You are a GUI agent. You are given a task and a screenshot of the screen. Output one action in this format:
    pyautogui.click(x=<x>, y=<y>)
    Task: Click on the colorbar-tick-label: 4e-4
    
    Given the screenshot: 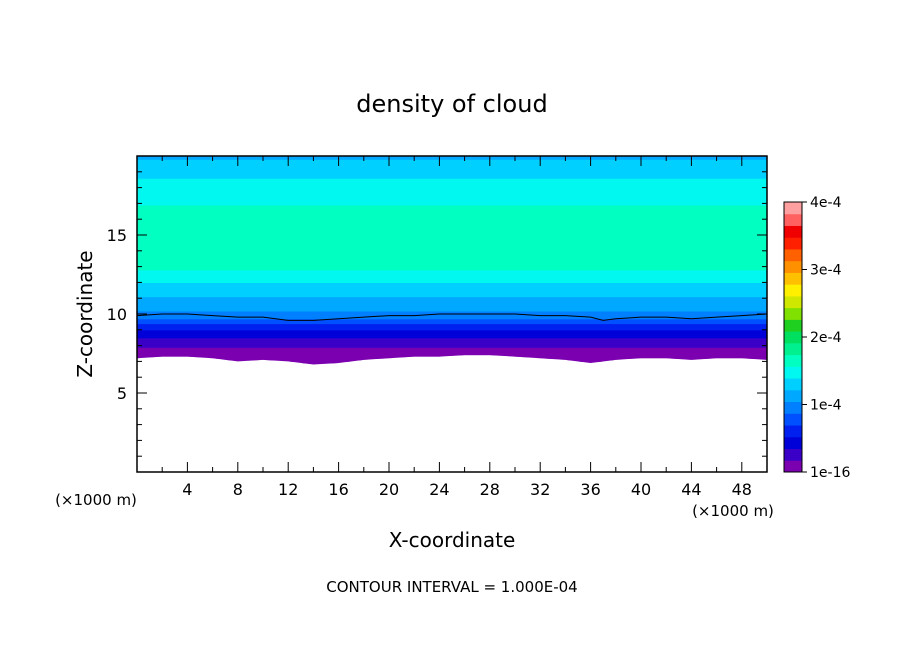 What is the action you would take?
    pyautogui.click(x=826, y=203)
    